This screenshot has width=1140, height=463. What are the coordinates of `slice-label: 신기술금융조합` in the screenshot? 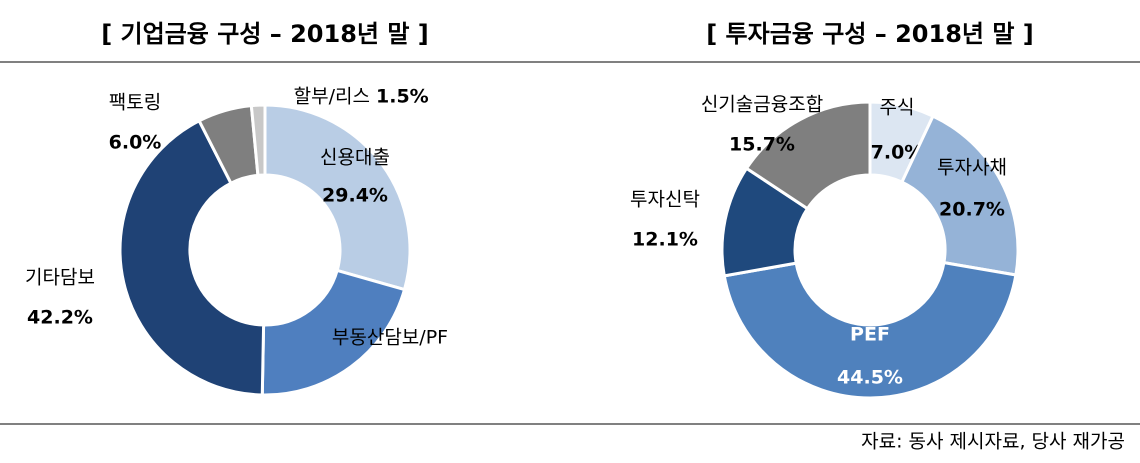 It's located at (762, 105).